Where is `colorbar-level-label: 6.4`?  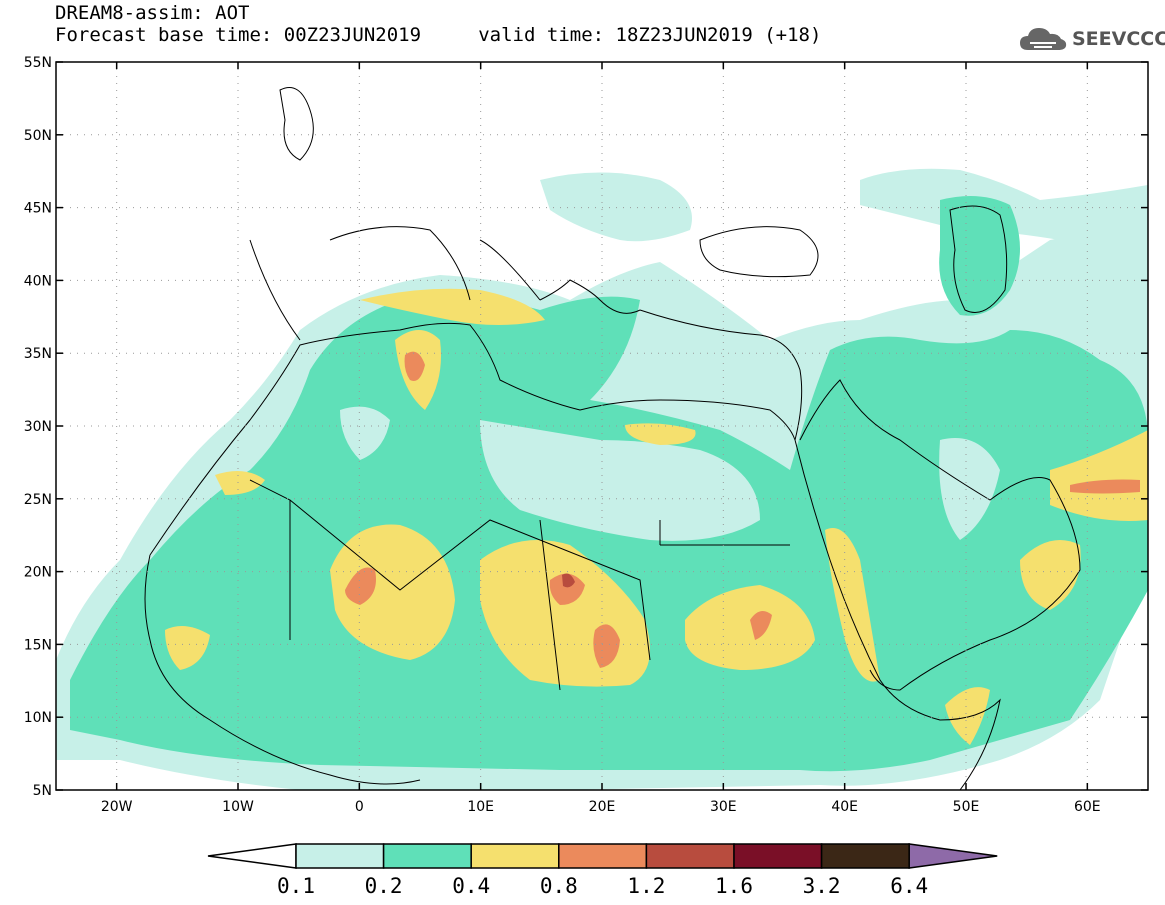
colorbar-level-label: 6.4 is located at coordinates (909, 886).